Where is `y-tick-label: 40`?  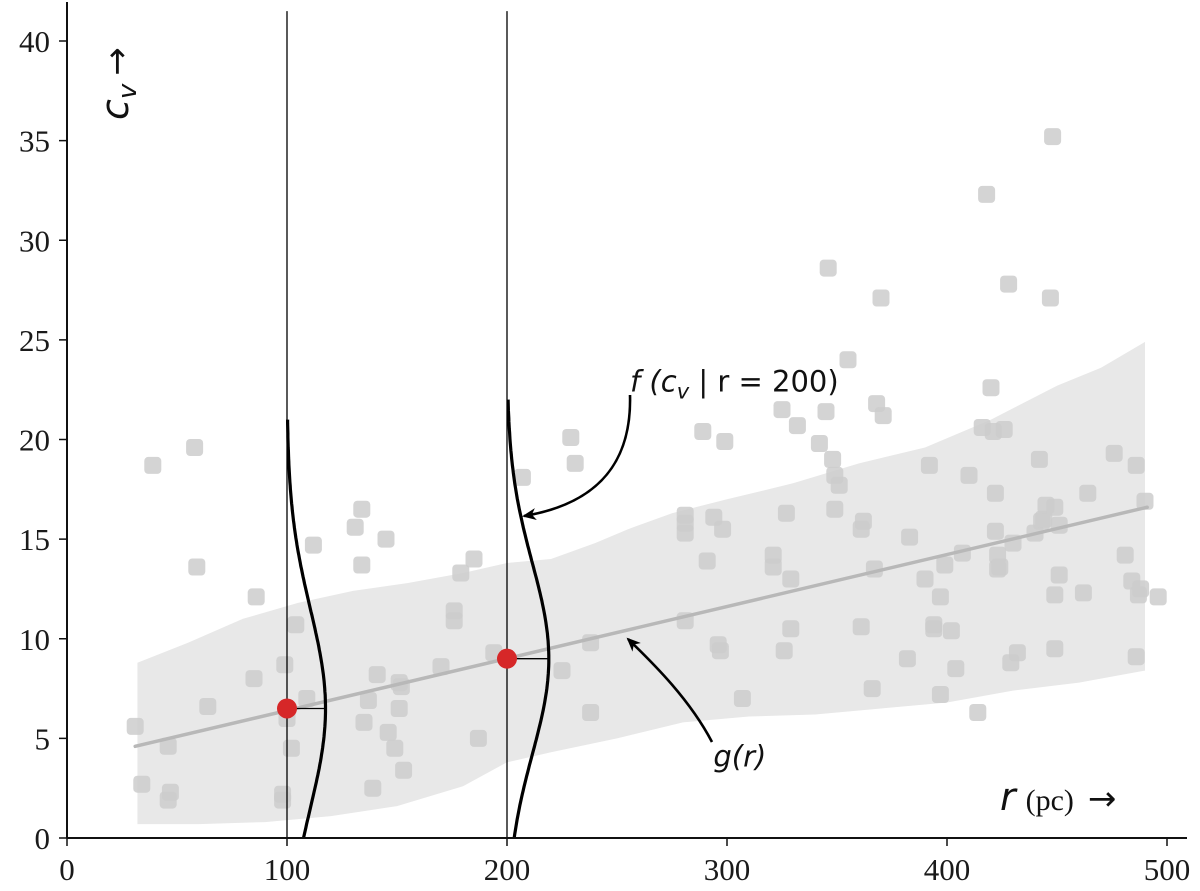 y-tick-label: 40 is located at coordinates (34, 41).